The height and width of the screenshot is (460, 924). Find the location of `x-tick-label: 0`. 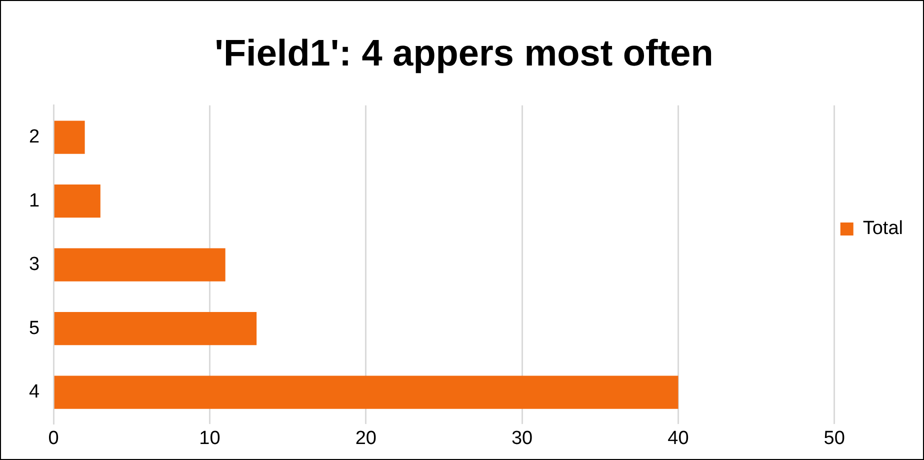

x-tick-label: 0 is located at coordinates (53, 438).